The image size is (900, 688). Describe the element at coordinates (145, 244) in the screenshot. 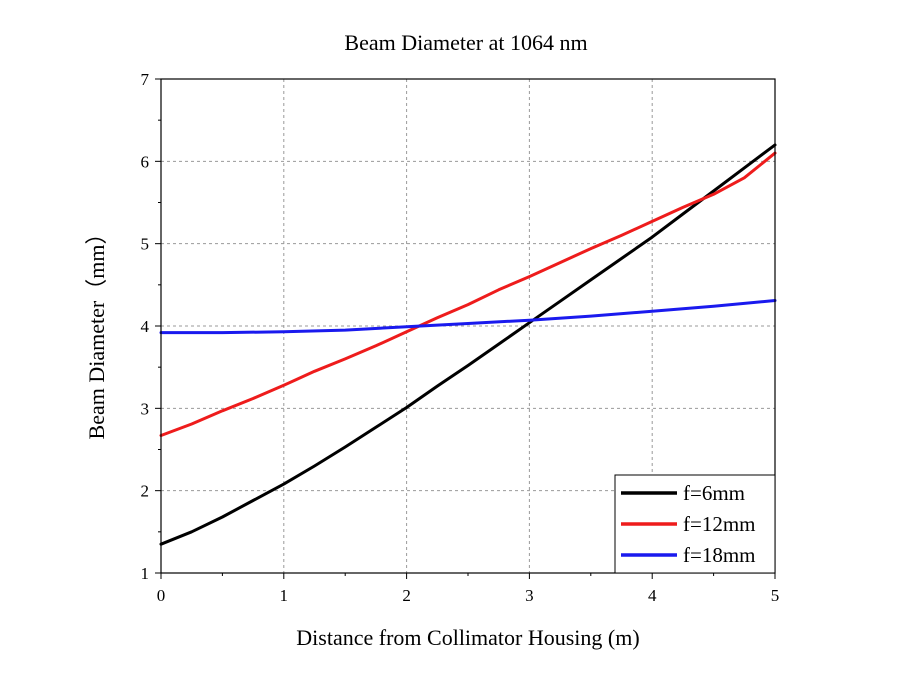

I see `y-tick-label: 5` at that location.